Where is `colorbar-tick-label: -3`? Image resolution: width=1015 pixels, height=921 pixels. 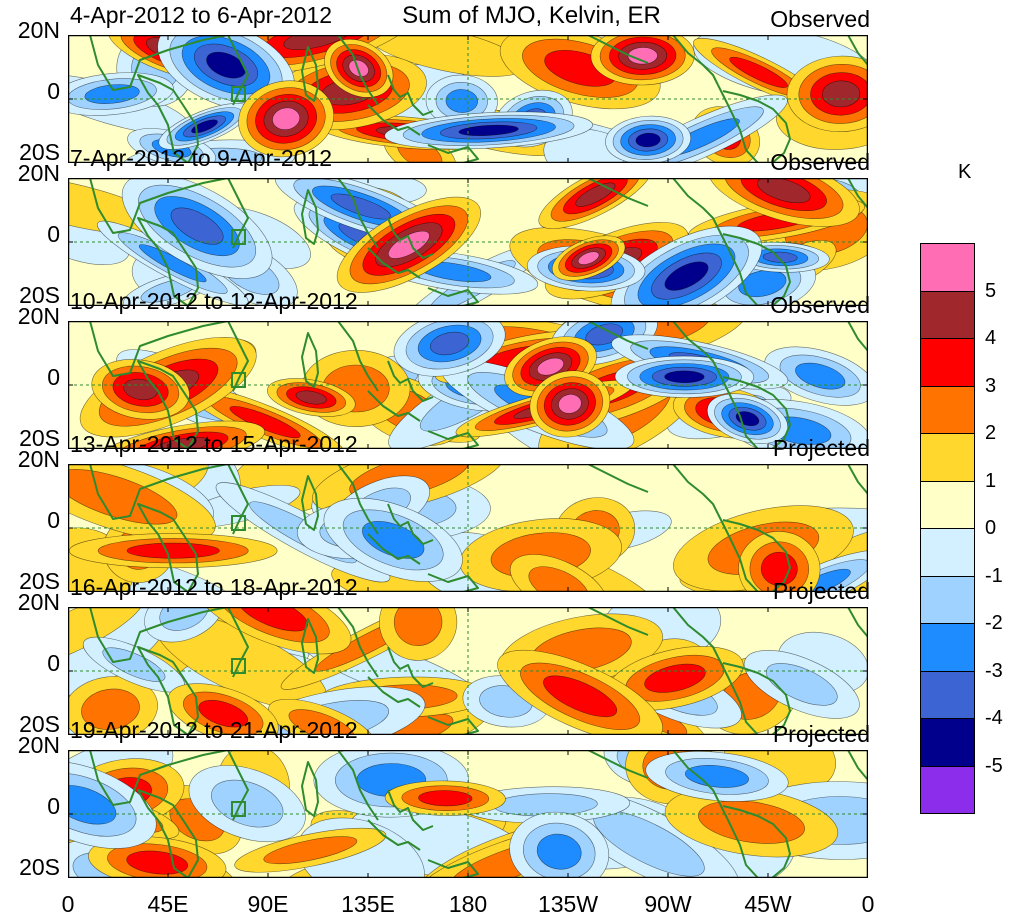 colorbar-tick-label: -3 is located at coordinates (994, 670).